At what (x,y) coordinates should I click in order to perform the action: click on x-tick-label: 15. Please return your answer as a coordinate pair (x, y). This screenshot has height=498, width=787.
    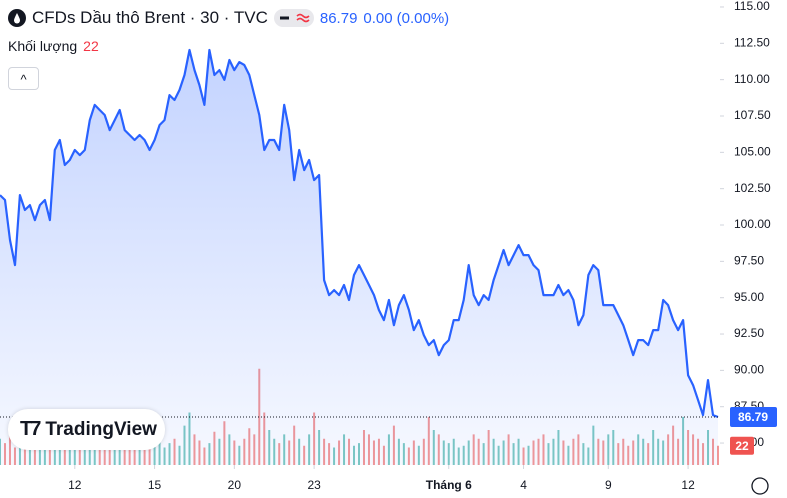
    Looking at the image, I should click on (155, 485).